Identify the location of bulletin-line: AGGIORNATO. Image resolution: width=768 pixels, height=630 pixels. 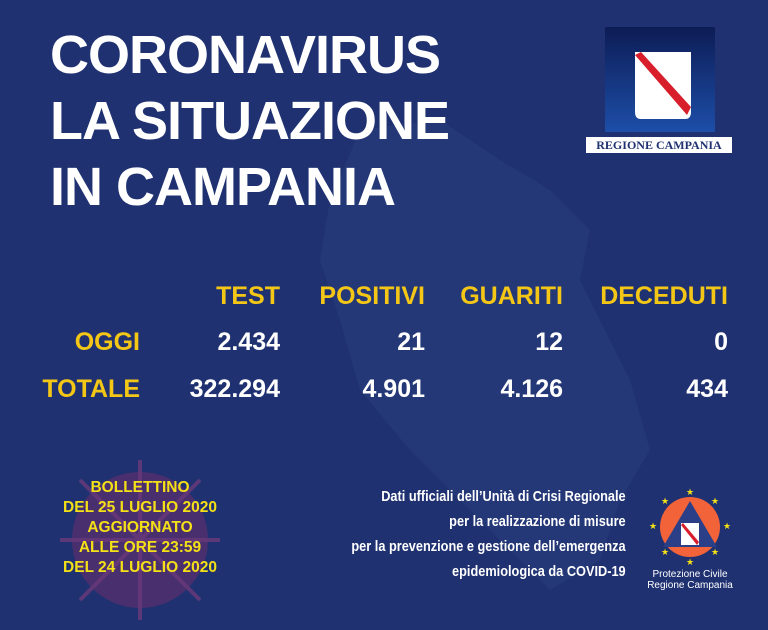
(140, 527).